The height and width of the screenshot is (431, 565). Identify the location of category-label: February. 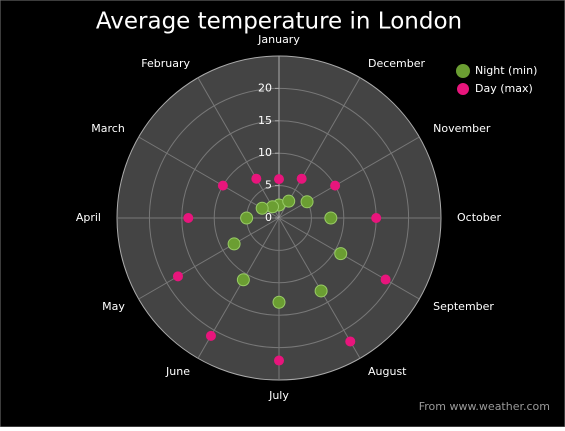
(165, 63).